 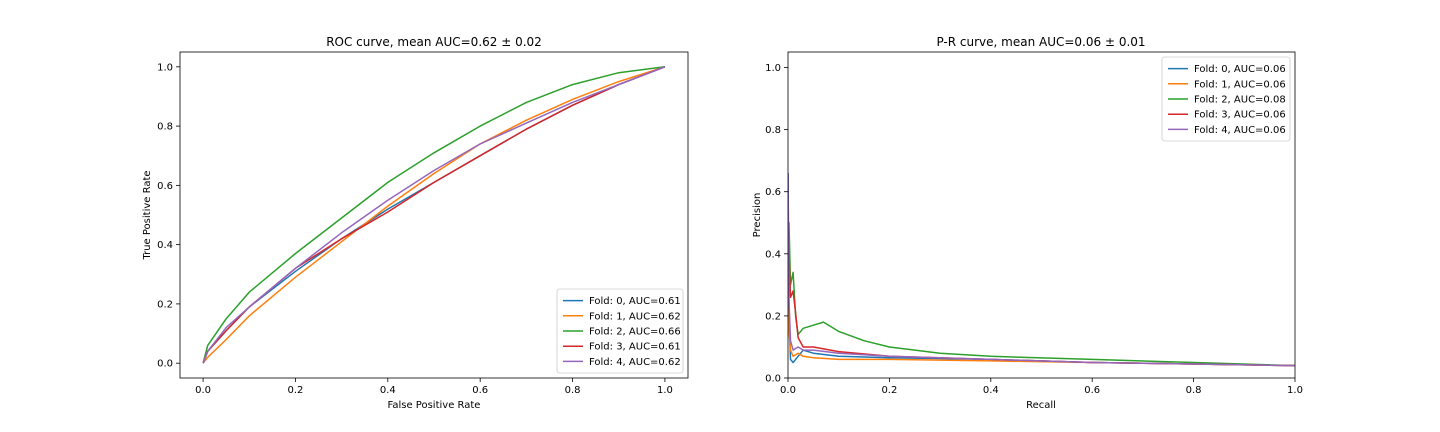 I want to click on pr-legend-label-4: Fold: 4, AUC=0.06, so click(x=1240, y=130).